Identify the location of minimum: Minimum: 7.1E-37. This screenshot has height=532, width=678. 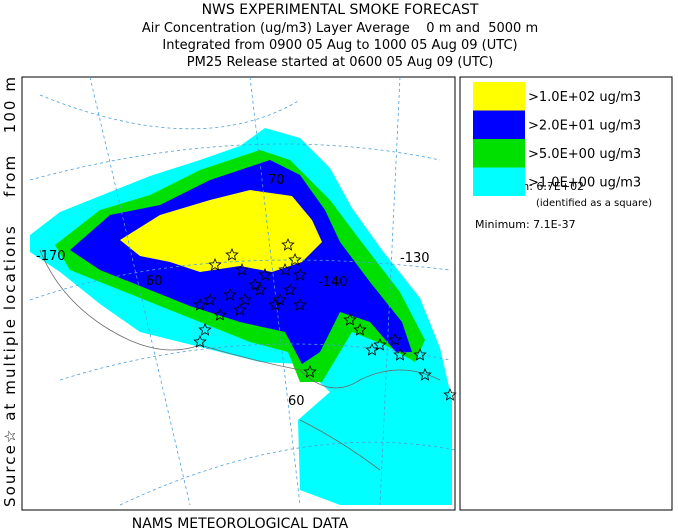
(525, 224).